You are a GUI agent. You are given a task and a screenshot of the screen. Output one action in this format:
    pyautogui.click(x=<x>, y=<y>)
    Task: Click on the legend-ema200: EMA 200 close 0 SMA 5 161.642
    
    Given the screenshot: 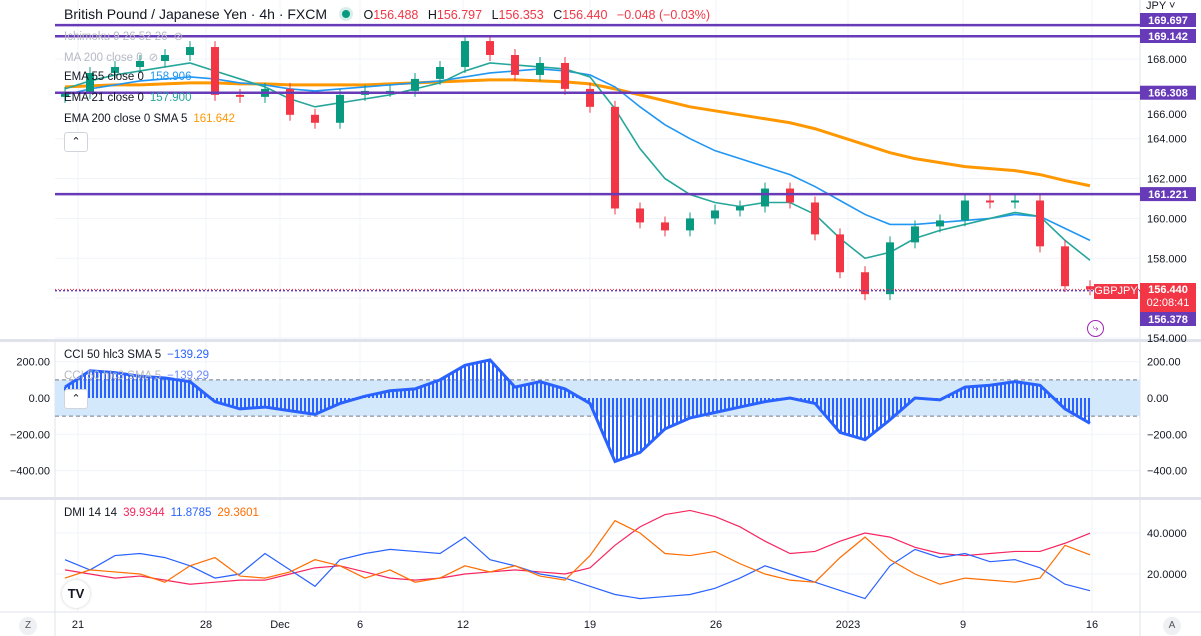 What is the action you would take?
    pyautogui.click(x=149, y=119)
    